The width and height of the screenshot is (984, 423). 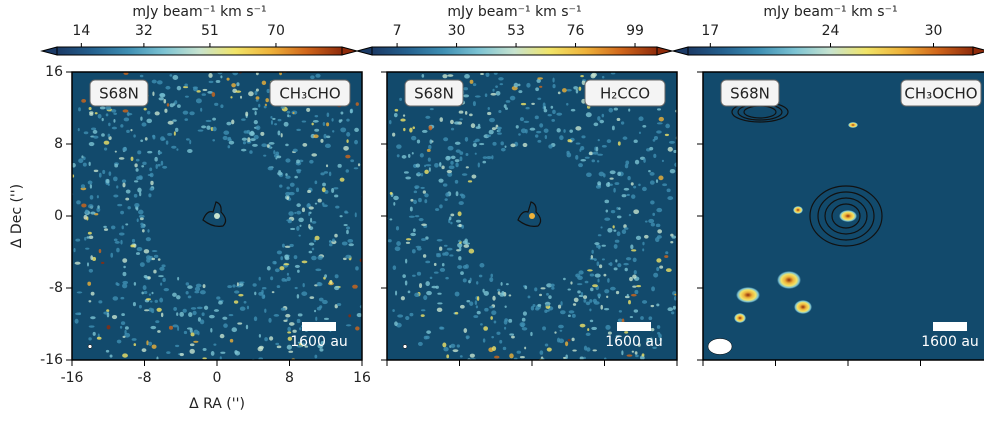 I want to click on x-tick-label: -16, so click(x=72, y=378).